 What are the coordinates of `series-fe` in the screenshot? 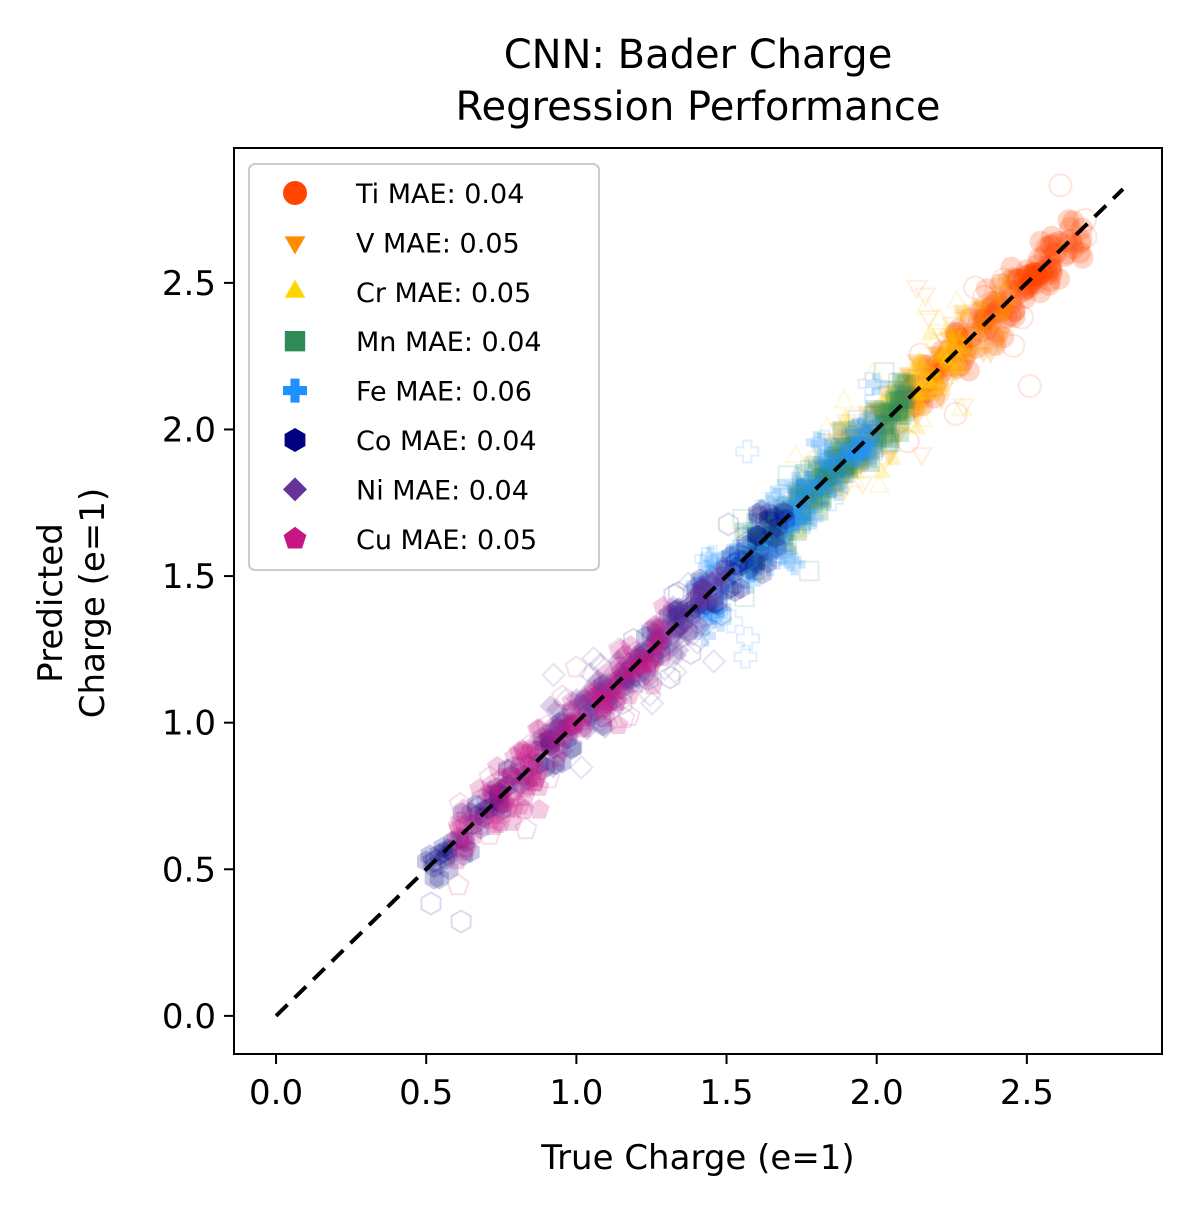 It's located at (787, 520).